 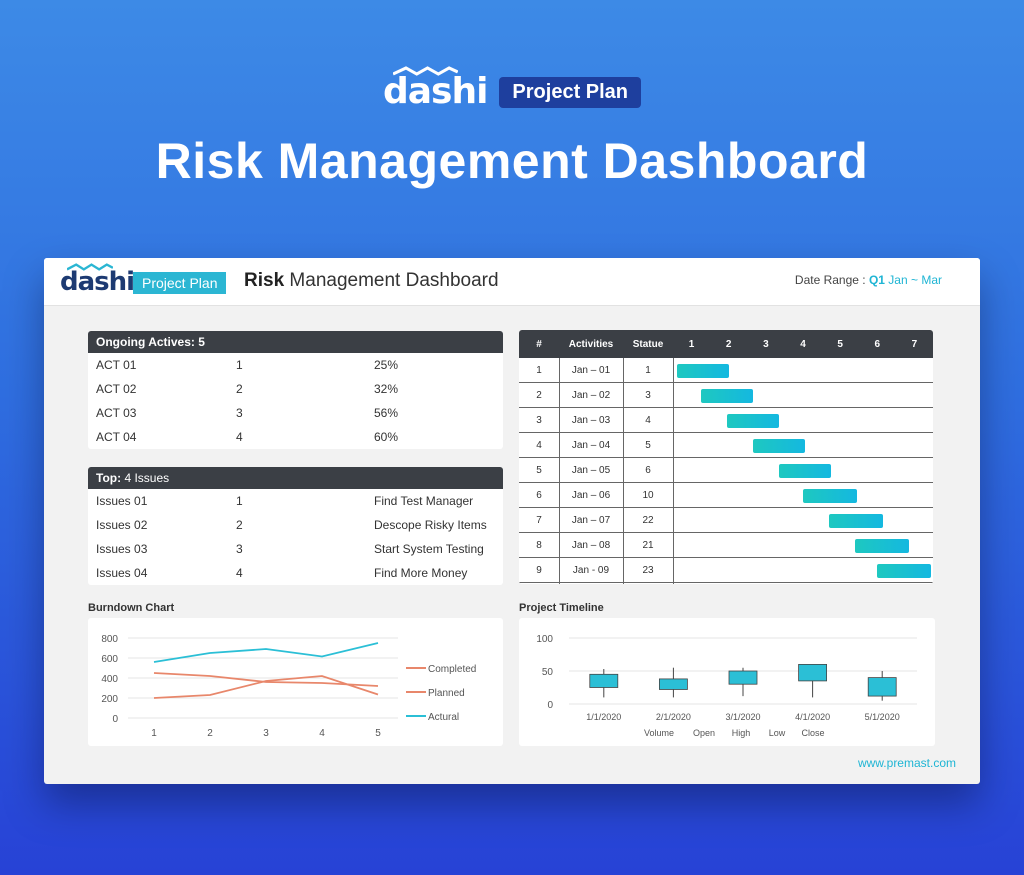 What do you see at coordinates (548, 672) in the screenshot?
I see `y-tick-label: 50` at bounding box center [548, 672].